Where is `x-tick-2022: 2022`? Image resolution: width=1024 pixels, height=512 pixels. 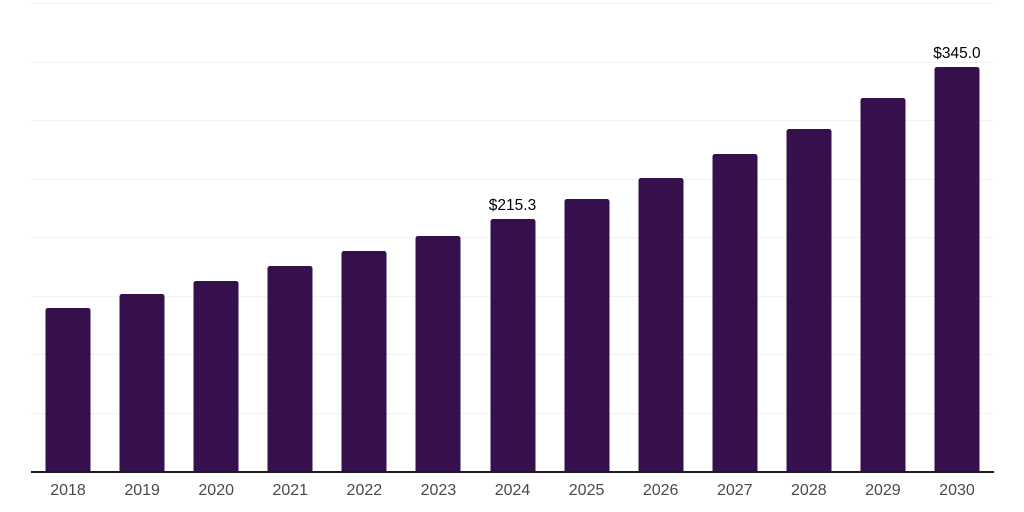
x-tick-2022: 2022 is located at coordinates (364, 490).